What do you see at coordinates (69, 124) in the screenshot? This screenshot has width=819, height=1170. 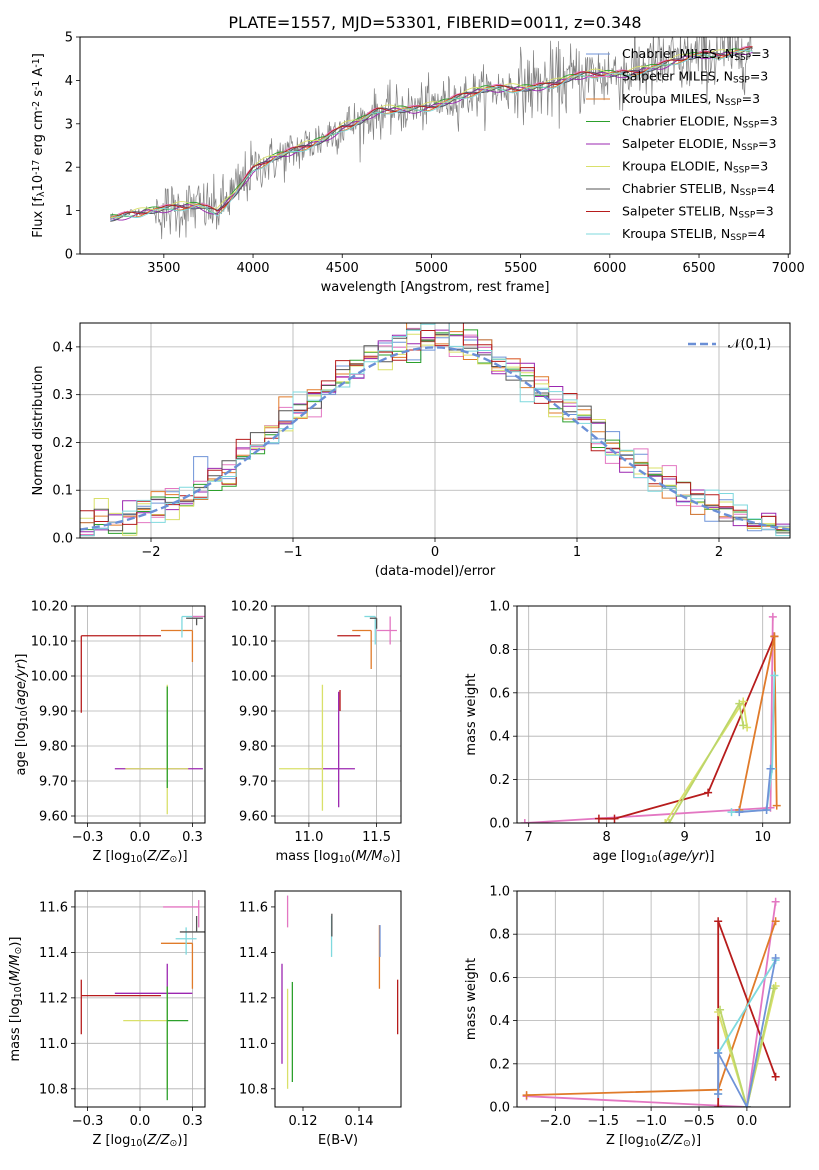 I see `y-tick-label: 3` at bounding box center [69, 124].